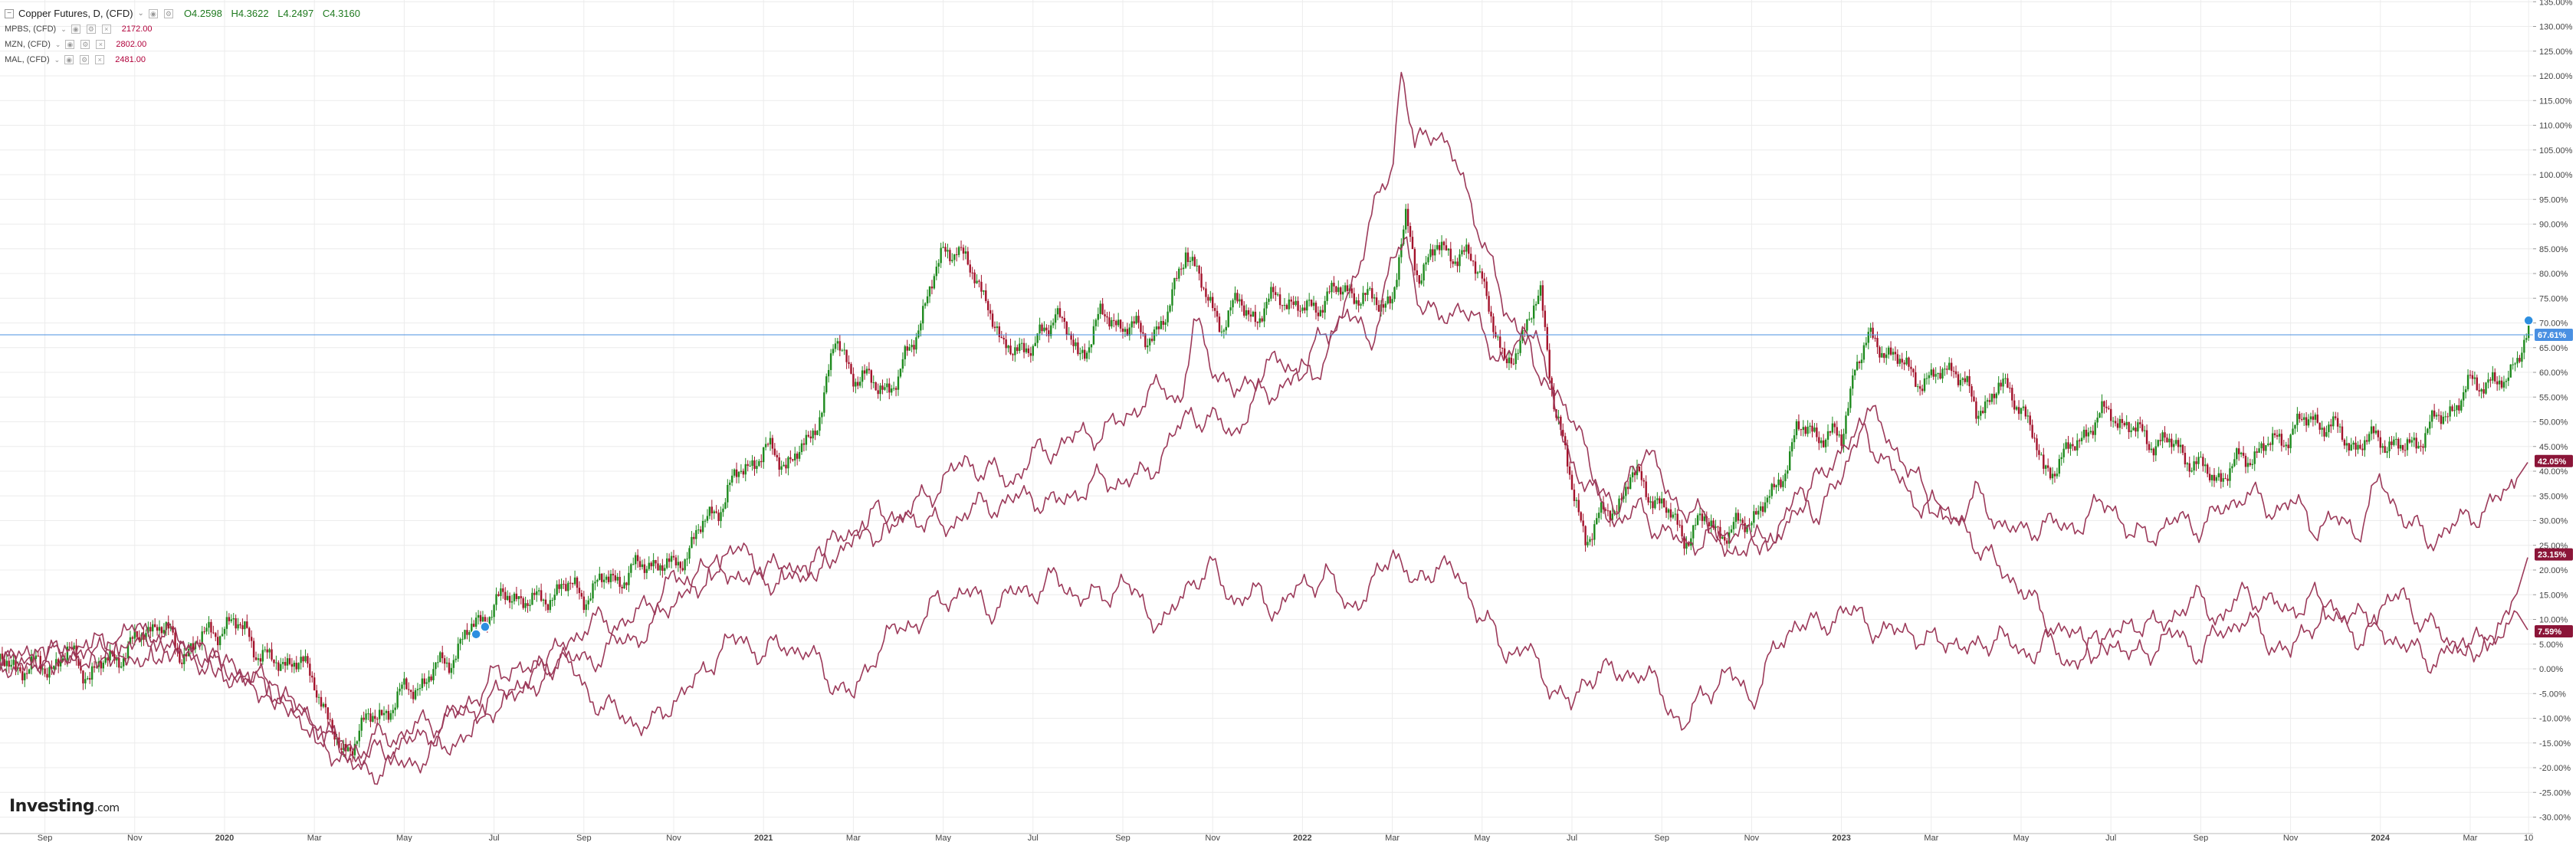  I want to click on x-tick-label: Nov, so click(1212, 838).